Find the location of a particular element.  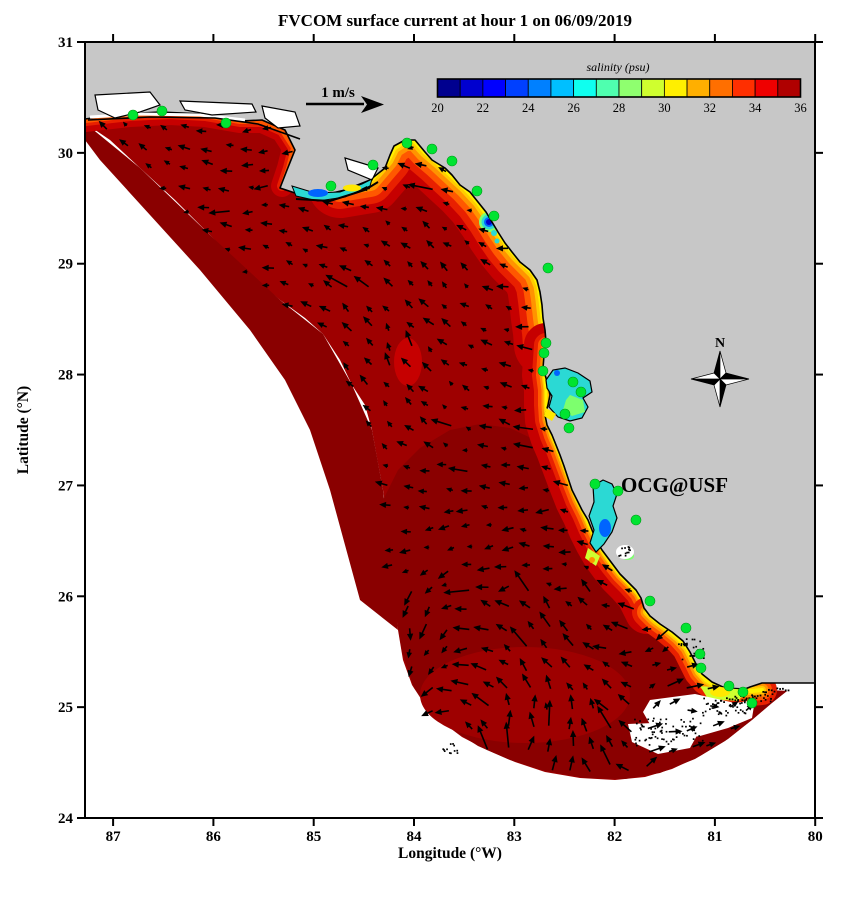

x-tick-label: 87 is located at coordinates (114, 837).